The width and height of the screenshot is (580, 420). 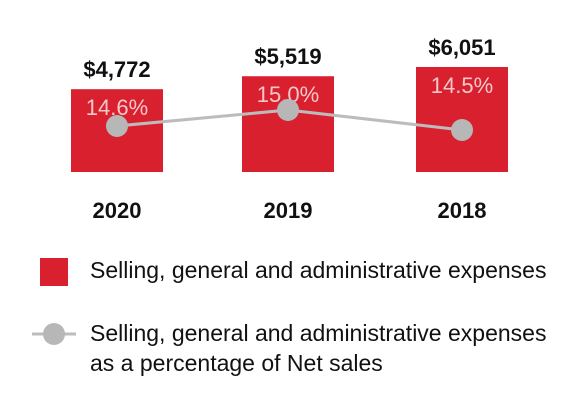 What do you see at coordinates (287, 56) in the screenshot?
I see `bar-value-label-2019: $5,519` at bounding box center [287, 56].